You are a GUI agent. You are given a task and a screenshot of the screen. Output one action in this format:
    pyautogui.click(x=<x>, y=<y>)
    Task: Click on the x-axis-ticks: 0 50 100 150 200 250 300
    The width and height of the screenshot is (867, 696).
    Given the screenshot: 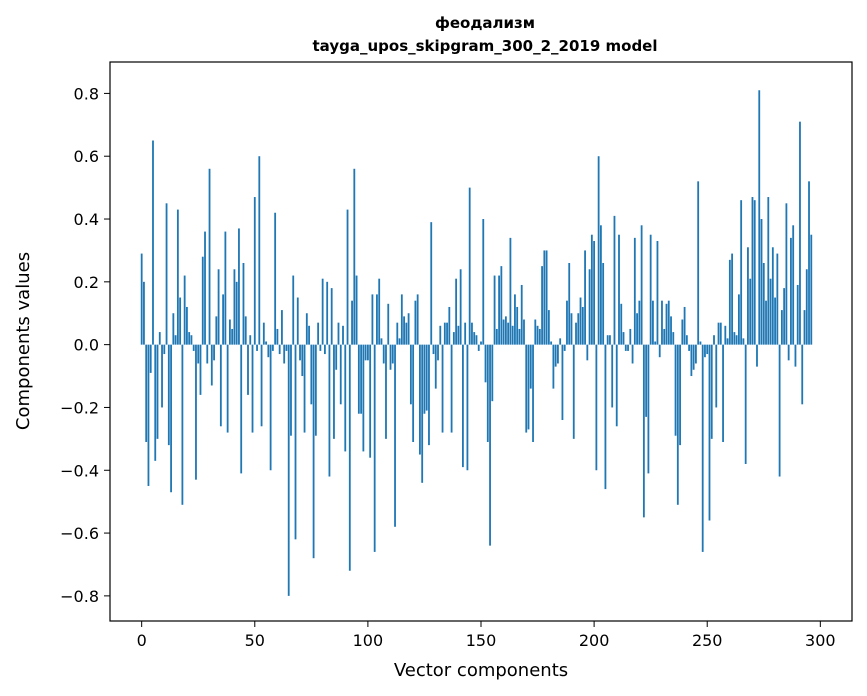 What is the action you would take?
    pyautogui.click(x=486, y=635)
    